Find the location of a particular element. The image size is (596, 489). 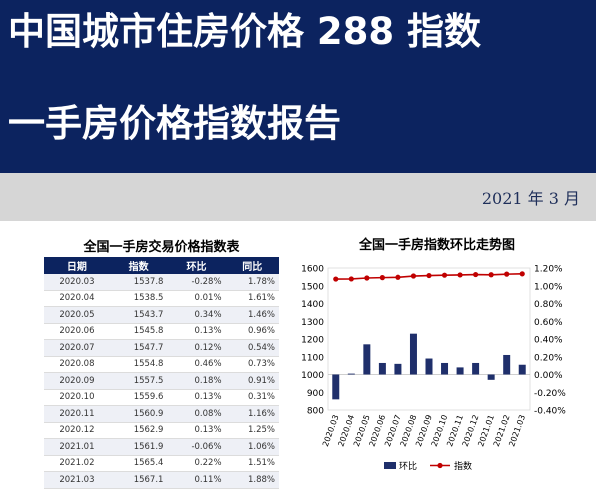

table-cell: 2020.05 is located at coordinates (77, 315).